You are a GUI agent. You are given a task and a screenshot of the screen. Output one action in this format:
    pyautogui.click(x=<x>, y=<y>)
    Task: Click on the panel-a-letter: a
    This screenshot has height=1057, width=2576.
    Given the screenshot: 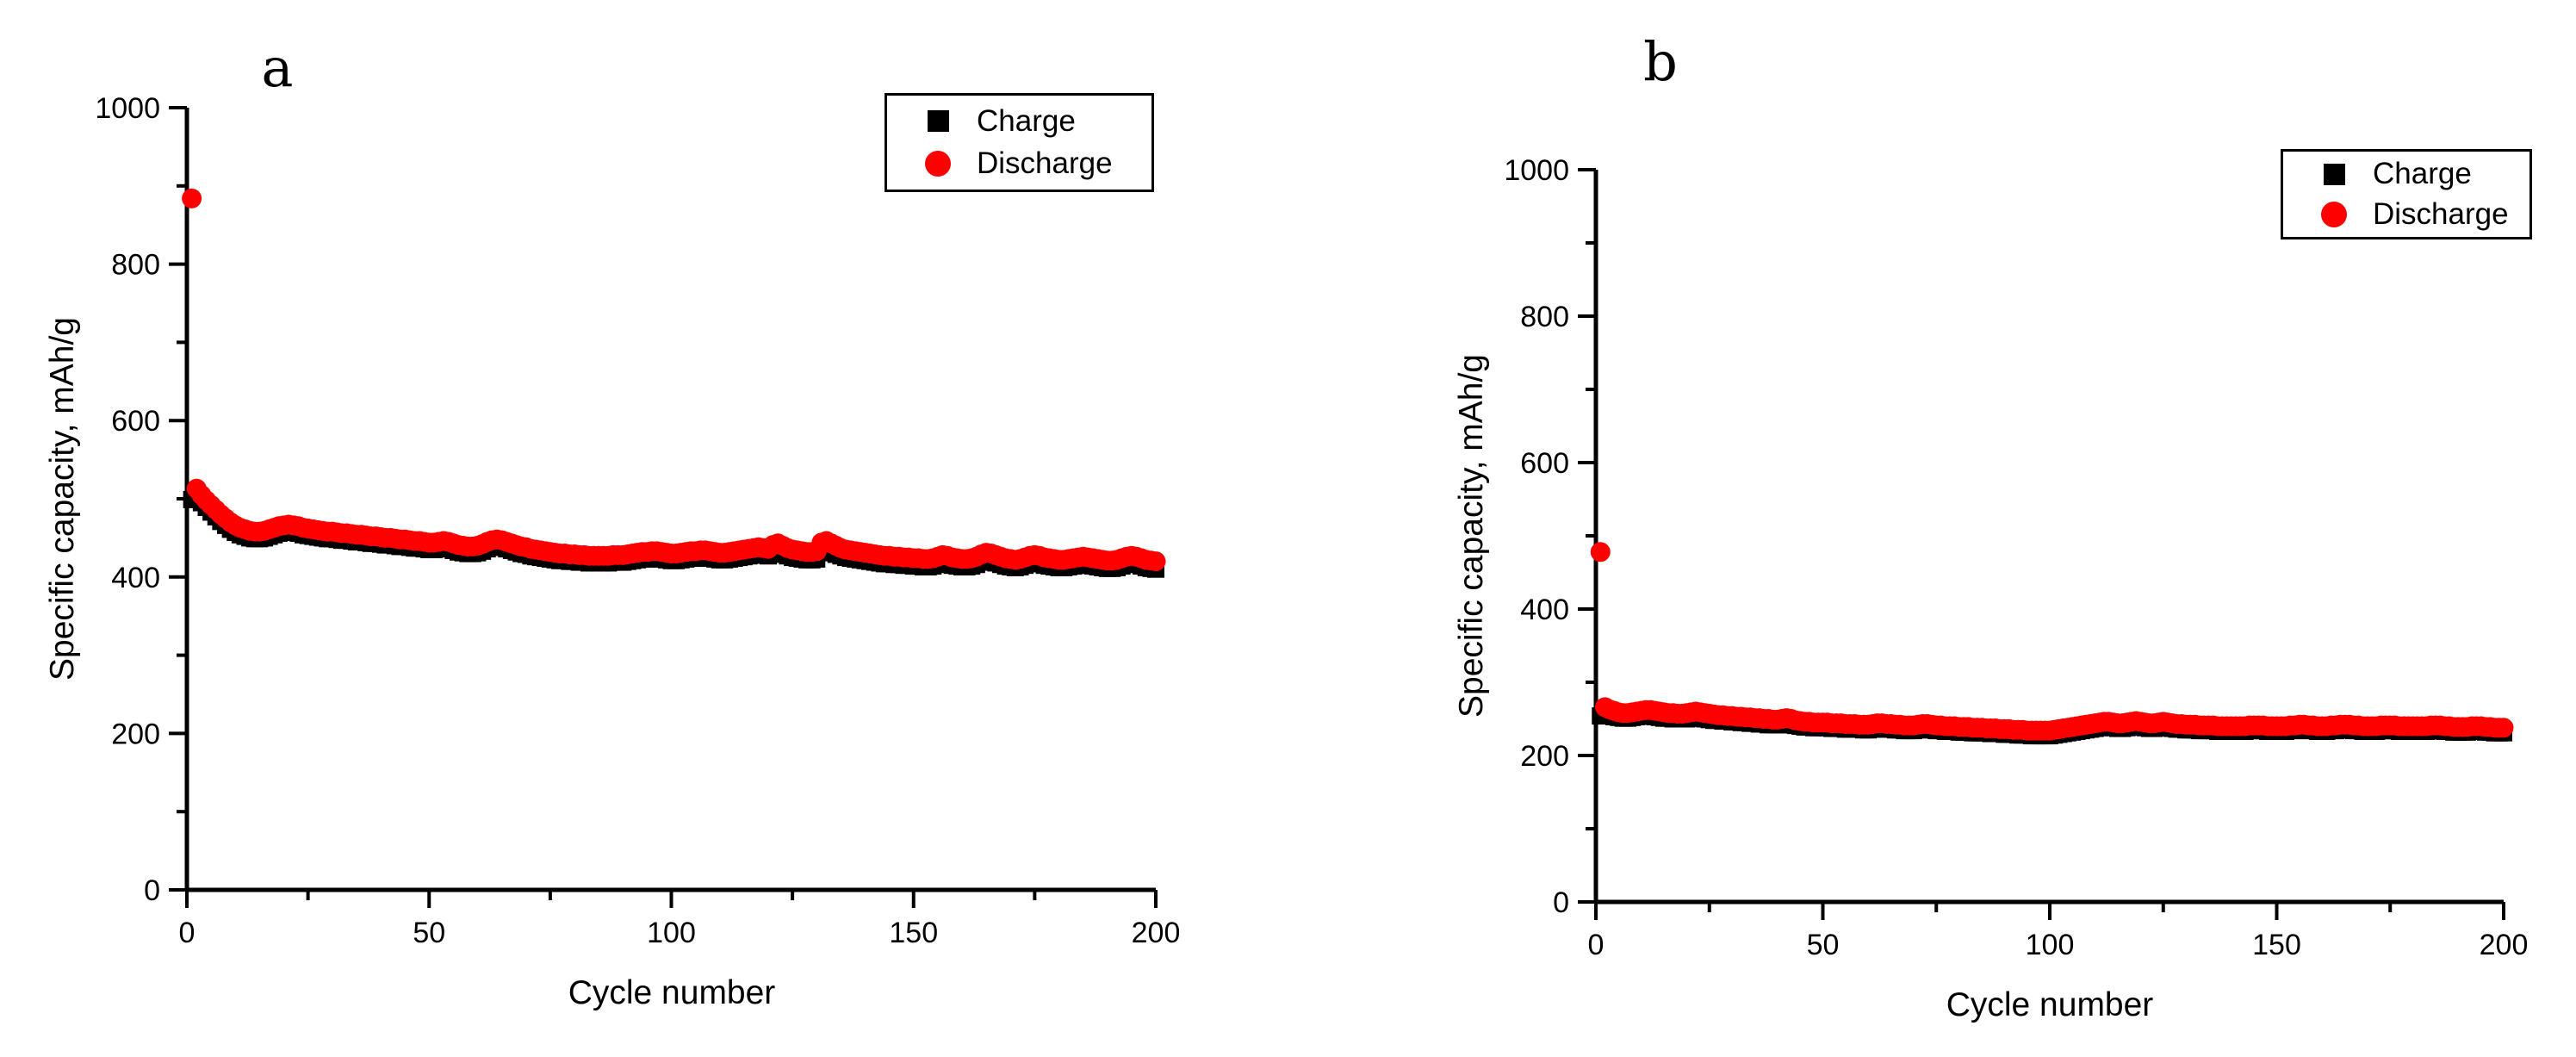 What is the action you would take?
    pyautogui.click(x=277, y=67)
    